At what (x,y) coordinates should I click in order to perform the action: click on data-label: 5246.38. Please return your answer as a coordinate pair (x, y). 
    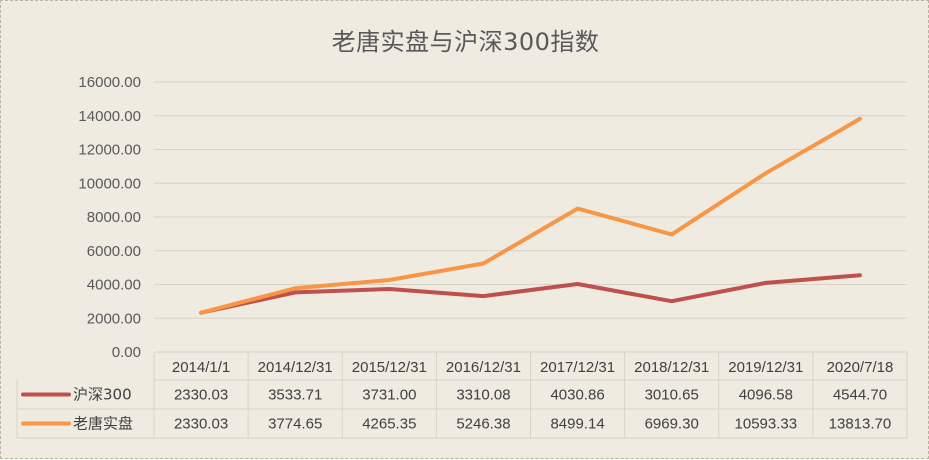
    Looking at the image, I should click on (483, 424).